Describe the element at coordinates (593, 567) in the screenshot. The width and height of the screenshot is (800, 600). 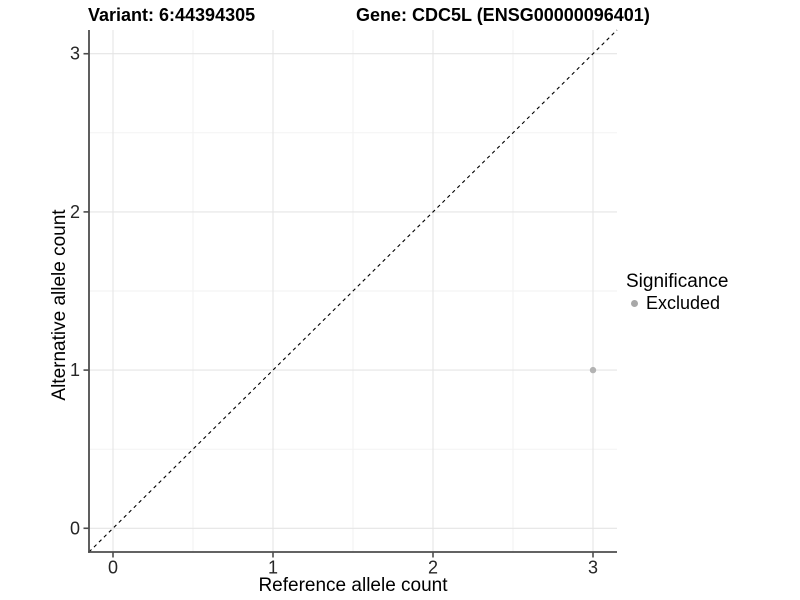
I see `x-tick-label: 3` at that location.